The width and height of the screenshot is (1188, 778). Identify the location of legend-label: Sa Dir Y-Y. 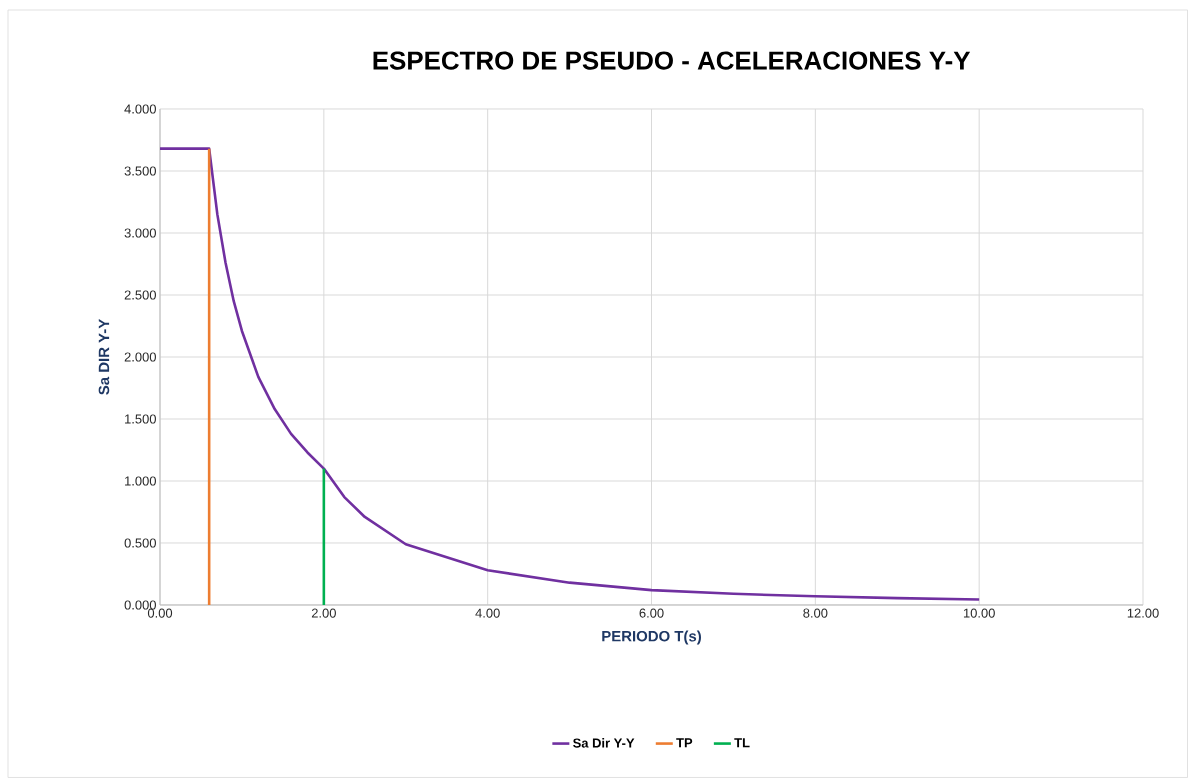
(604, 743).